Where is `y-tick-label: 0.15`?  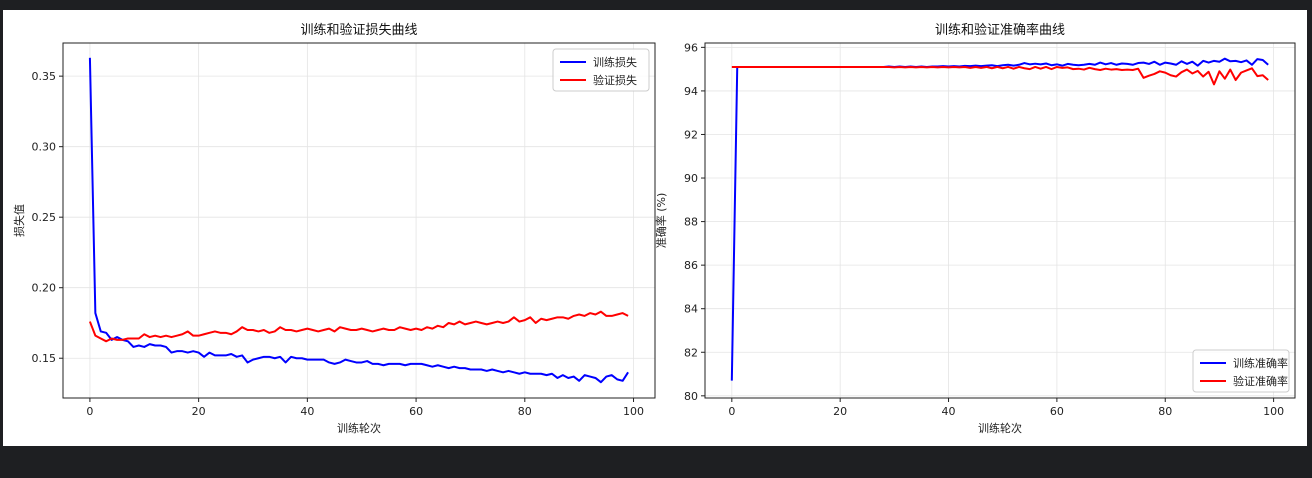 y-tick-label: 0.15 is located at coordinates (44, 358).